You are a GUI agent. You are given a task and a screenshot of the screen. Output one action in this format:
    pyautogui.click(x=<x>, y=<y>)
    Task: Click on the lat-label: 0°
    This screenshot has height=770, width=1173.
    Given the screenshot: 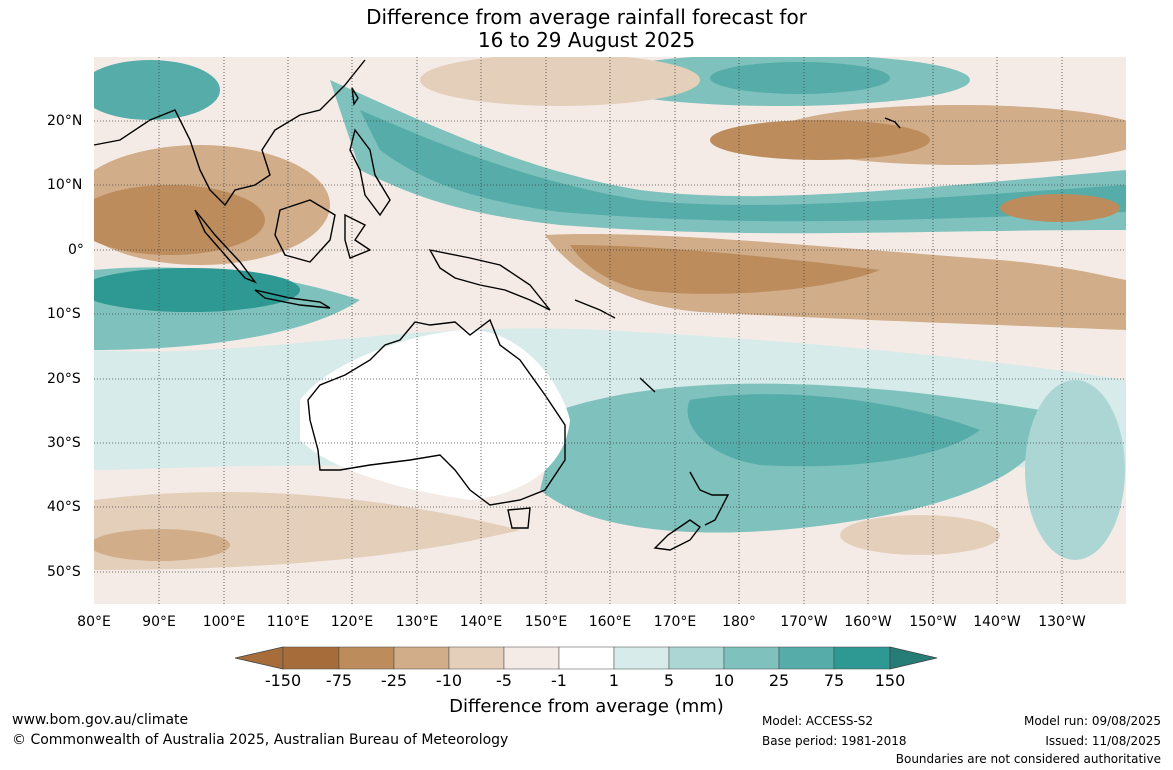 What is the action you would take?
    pyautogui.click(x=76, y=250)
    